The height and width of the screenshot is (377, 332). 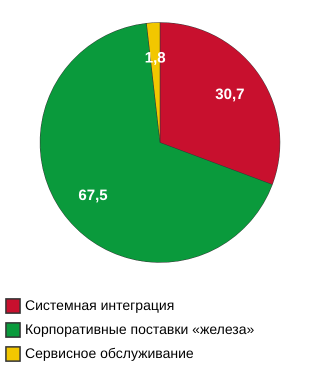 I want to click on legend-label: Корпоративные поставки «железа», so click(x=140, y=329).